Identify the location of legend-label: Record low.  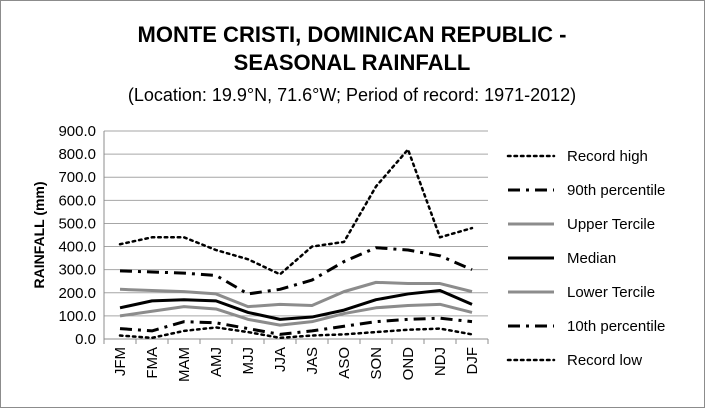
(604, 360).